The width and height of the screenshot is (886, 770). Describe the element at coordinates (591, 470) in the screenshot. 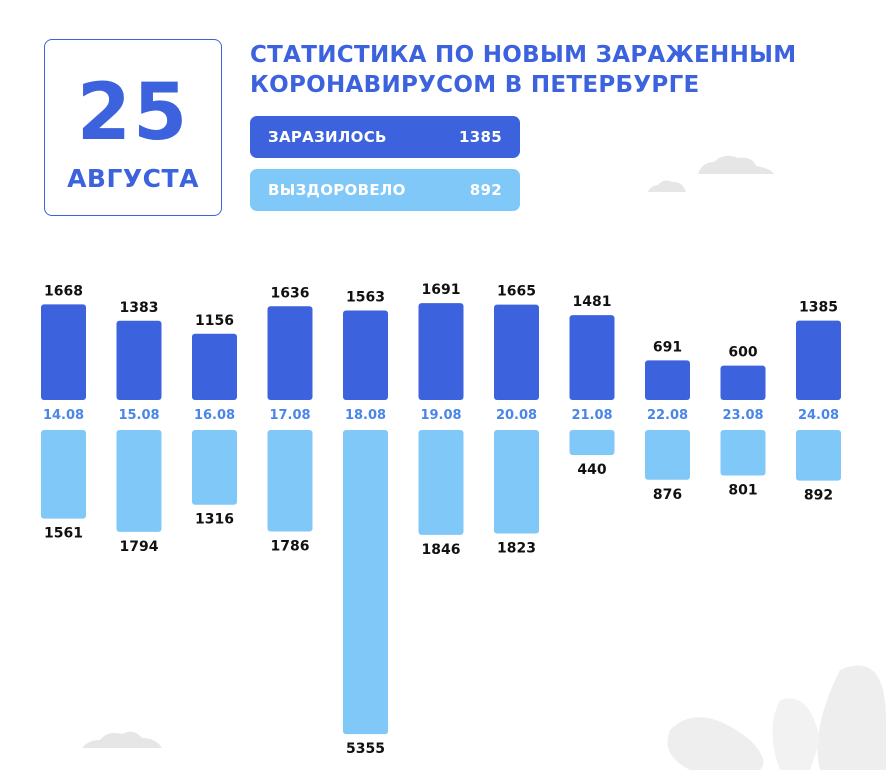

I see `recovered-value-label: 440` at that location.